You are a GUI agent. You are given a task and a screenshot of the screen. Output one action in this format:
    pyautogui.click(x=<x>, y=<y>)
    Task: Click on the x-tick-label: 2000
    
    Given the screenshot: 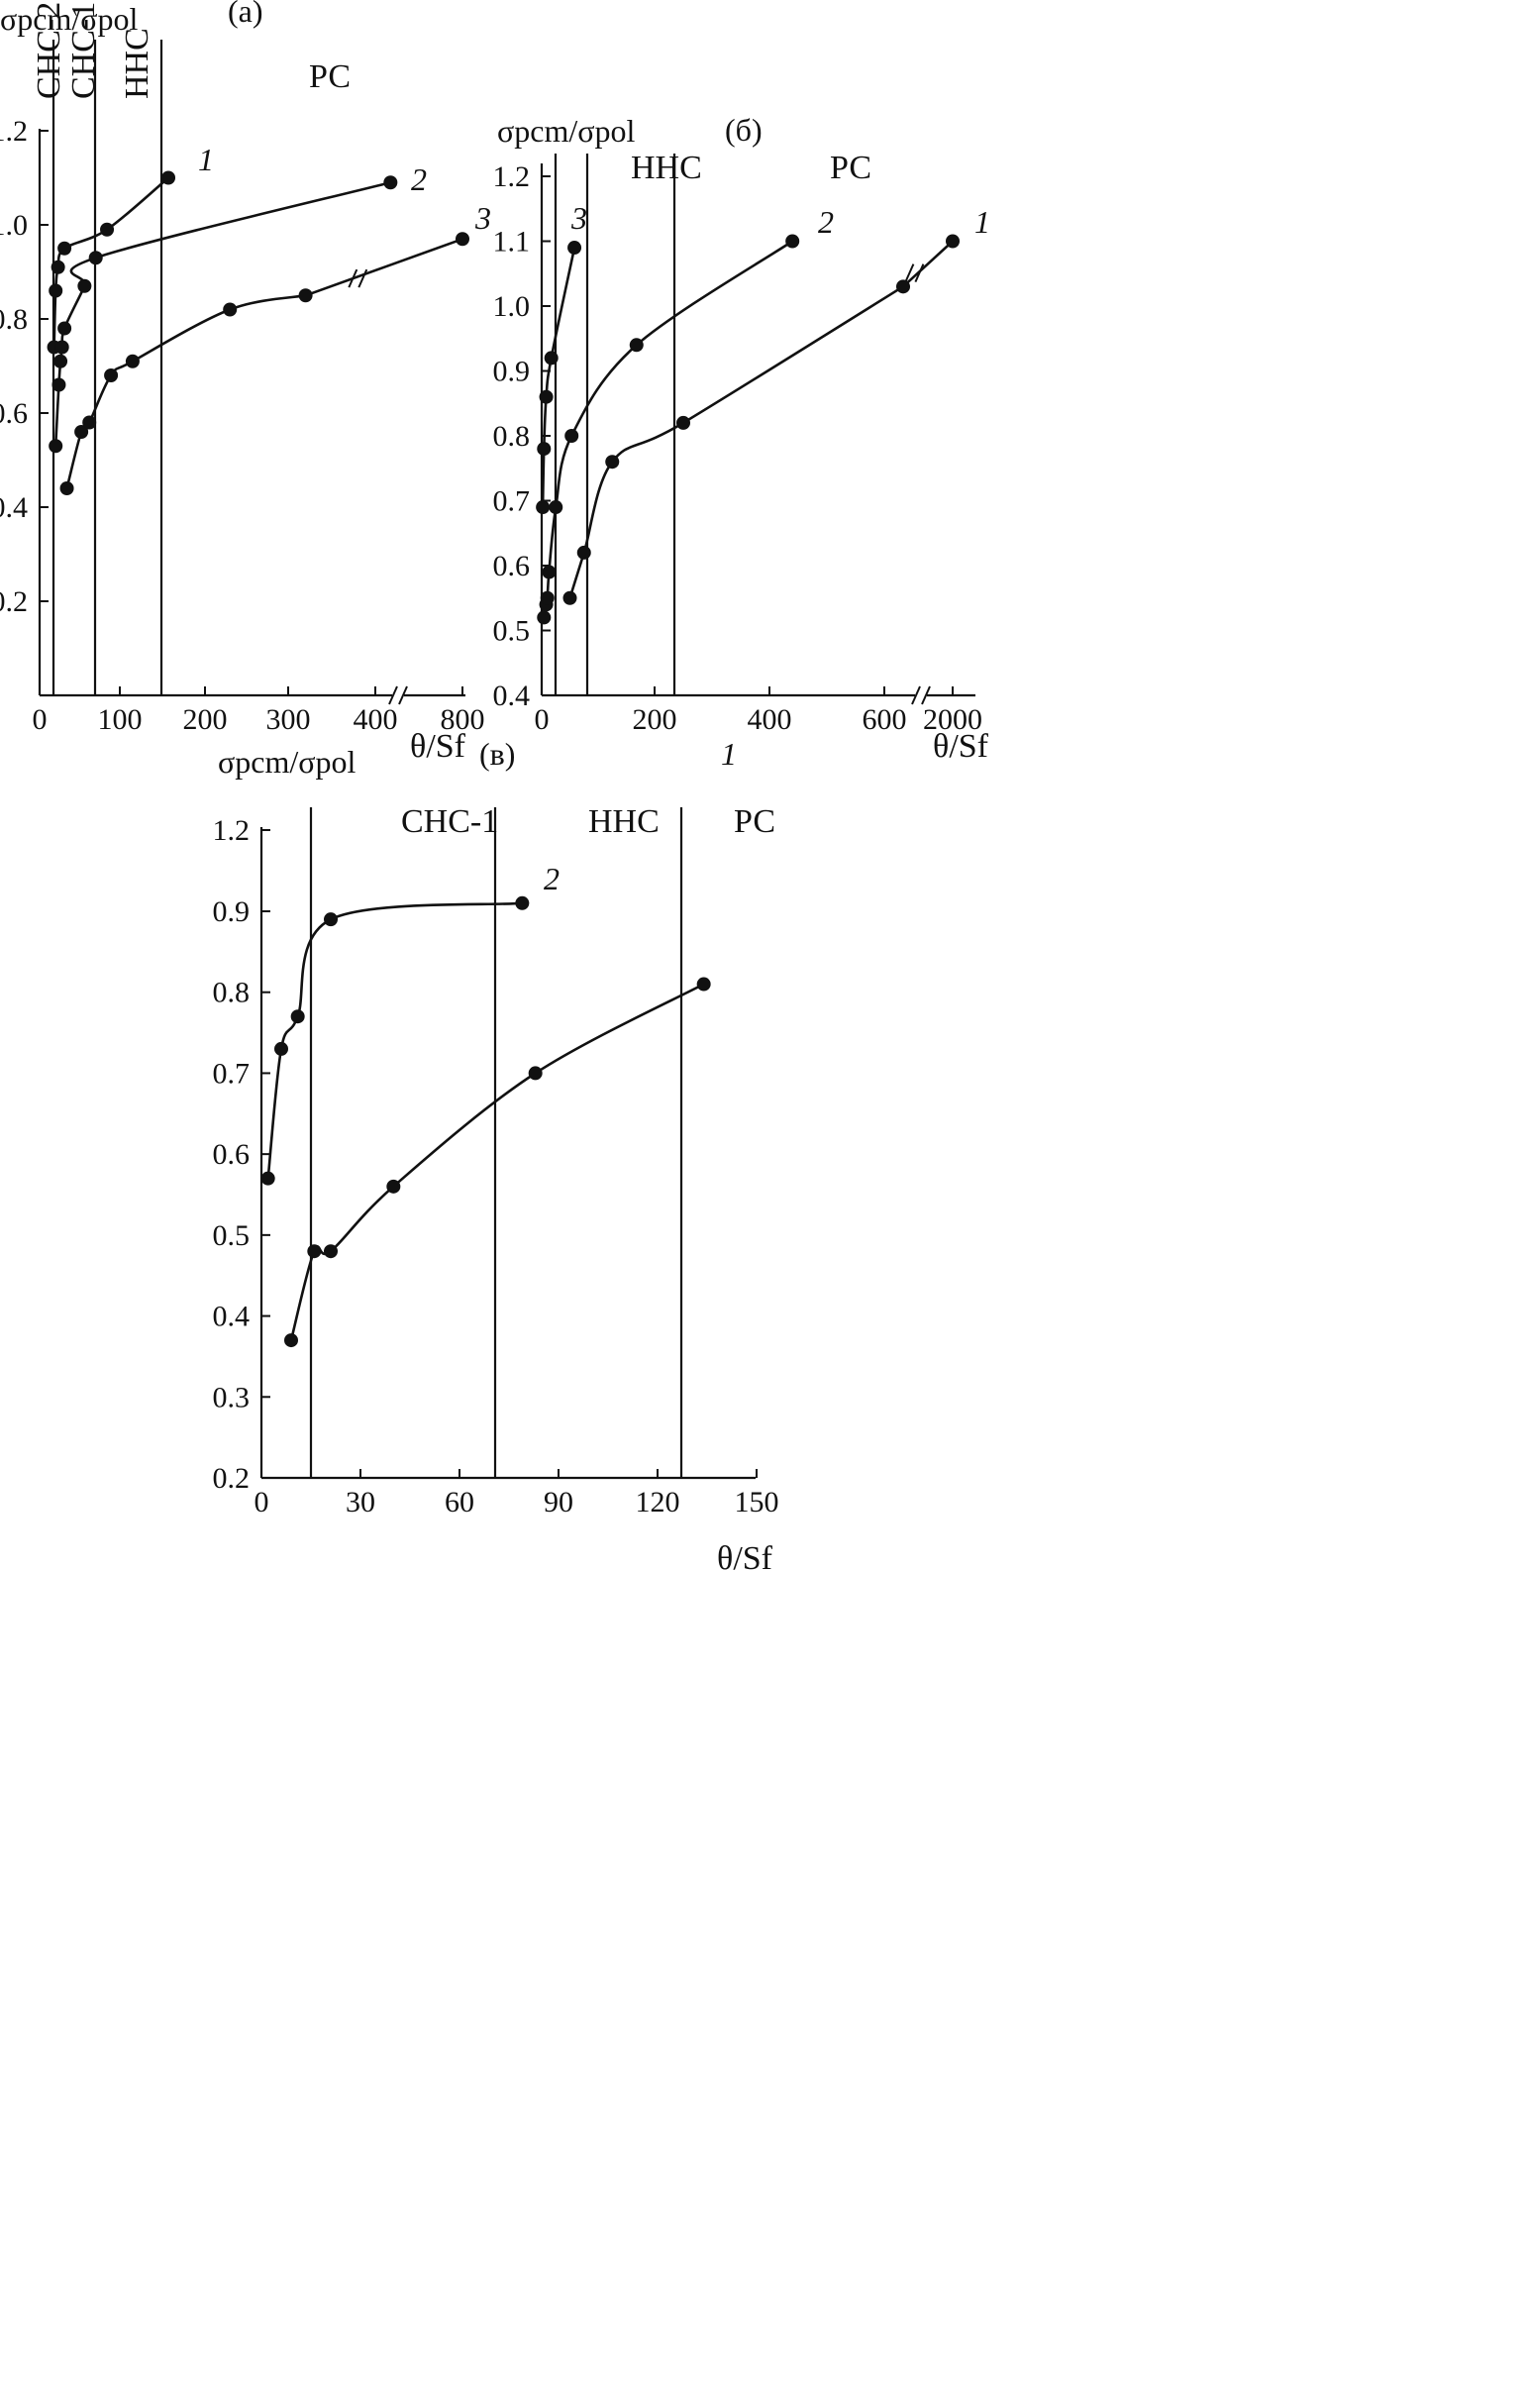 What is the action you would take?
    pyautogui.click(x=952, y=719)
    